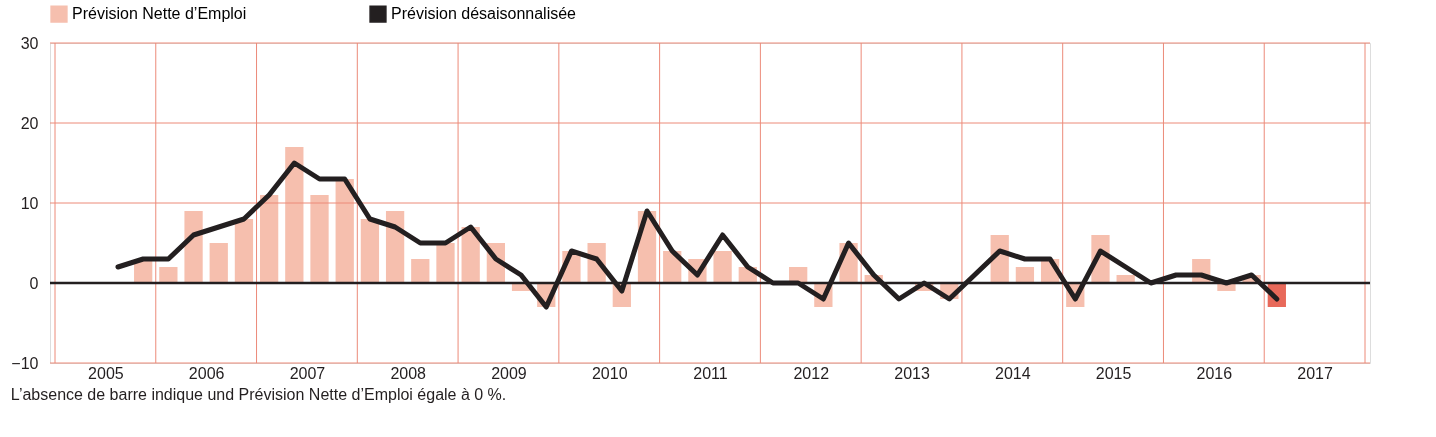  Describe the element at coordinates (1214, 373) in the screenshot. I see `x-tick-label: 2016` at that location.